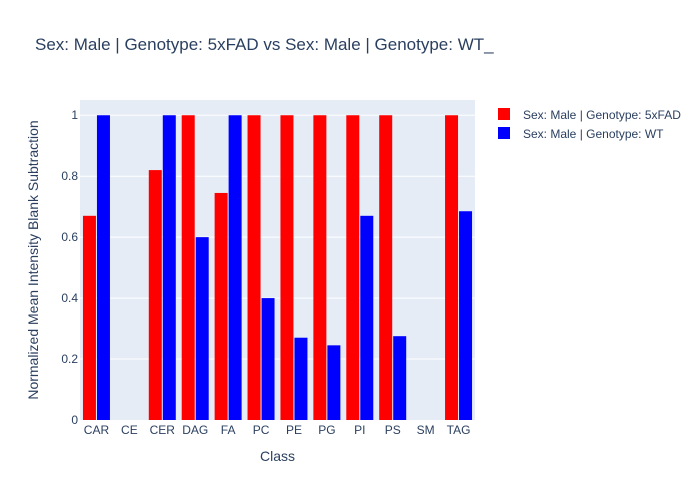 This screenshot has height=500, width=700. I want to click on x-tick-label: PI, so click(359, 430).